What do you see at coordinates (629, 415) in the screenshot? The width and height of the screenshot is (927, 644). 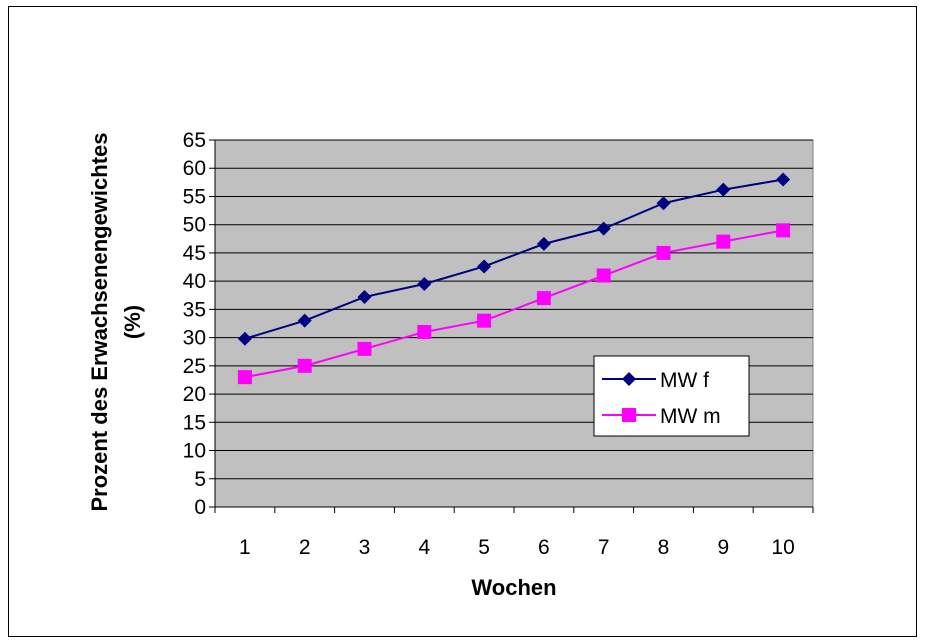 I see `legend-marker-mw-m` at bounding box center [629, 415].